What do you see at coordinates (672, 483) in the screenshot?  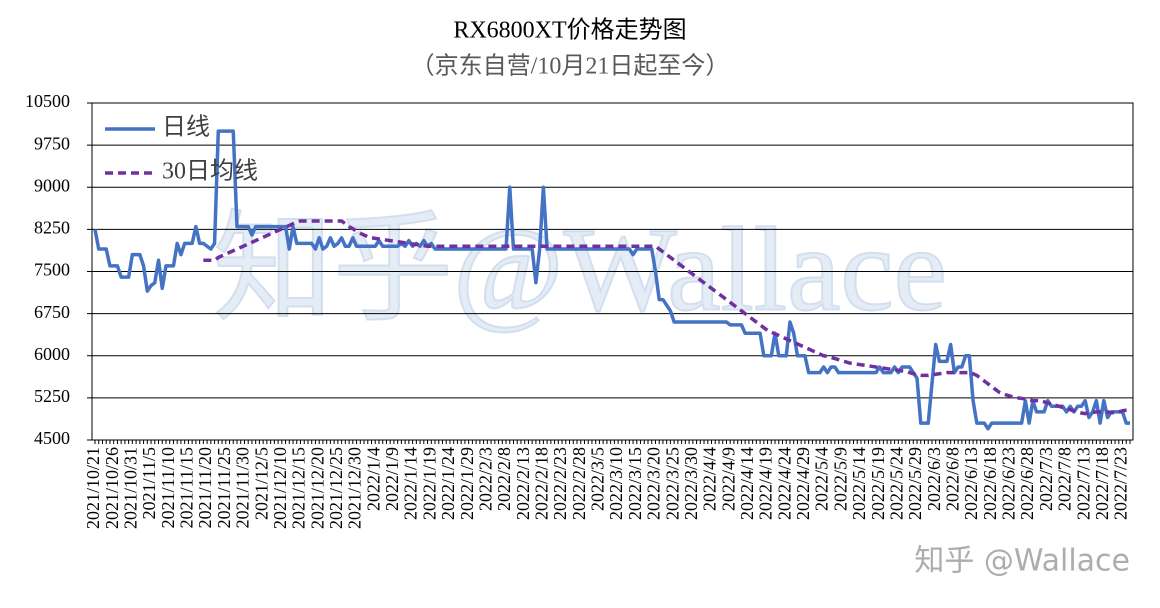 I see `x-tick-label: 2022/3/25` at bounding box center [672, 483].